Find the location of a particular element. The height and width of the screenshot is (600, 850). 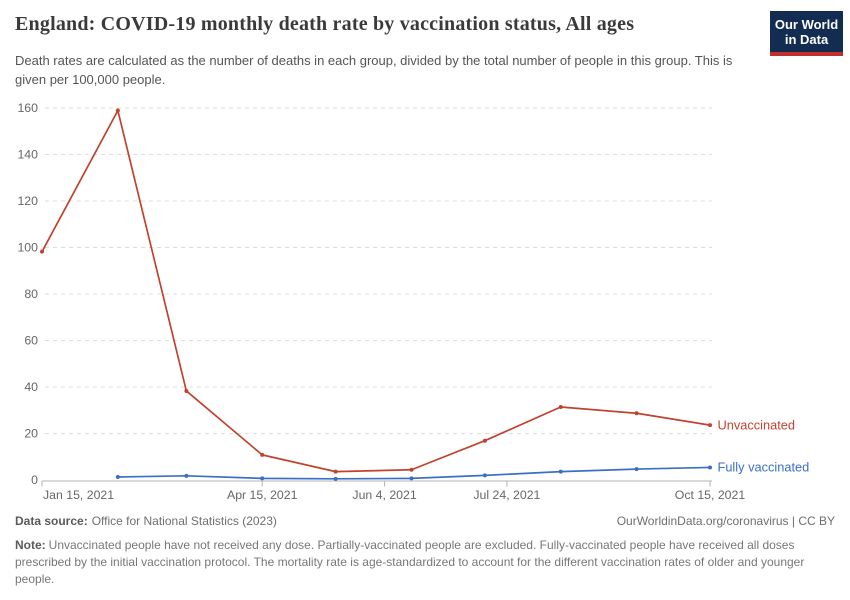

series-label-fully-vaccinated: Fully vaccinated is located at coordinates (764, 467).